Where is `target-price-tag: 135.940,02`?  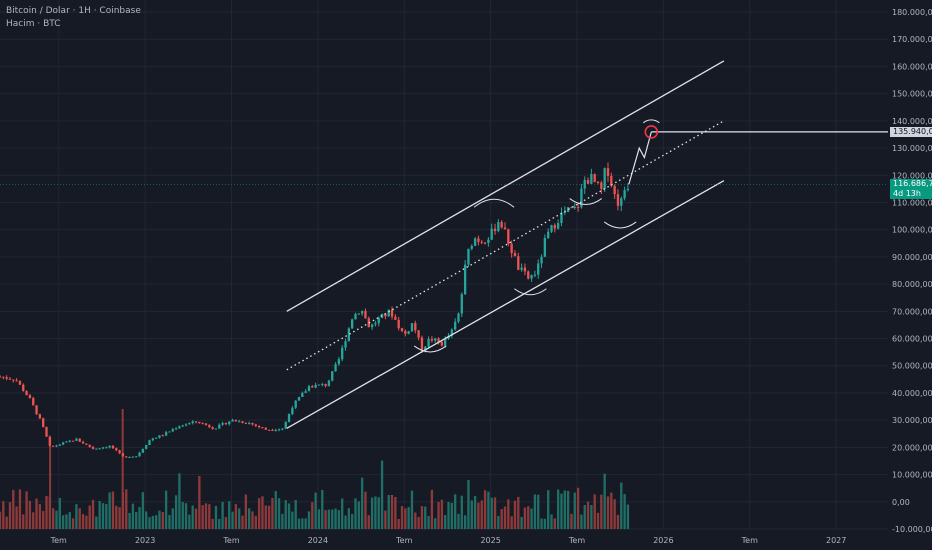 target-price-tag: 135.940,02 is located at coordinates (911, 131).